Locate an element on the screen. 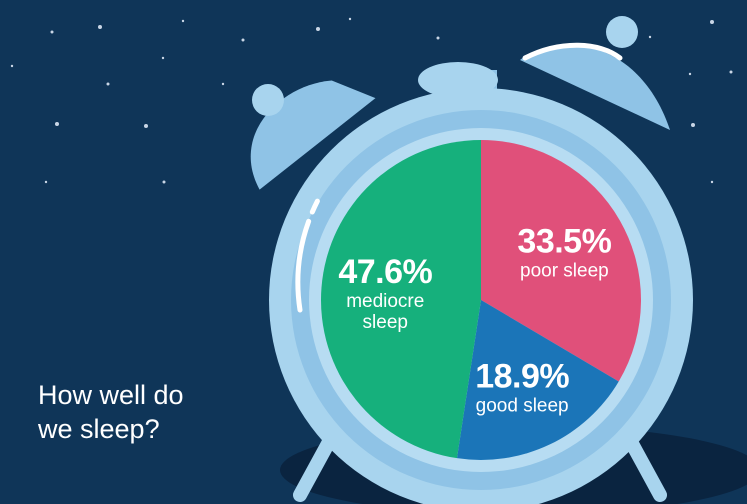 The width and height of the screenshot is (747, 504). value-label: 33.5% is located at coordinates (564, 241).